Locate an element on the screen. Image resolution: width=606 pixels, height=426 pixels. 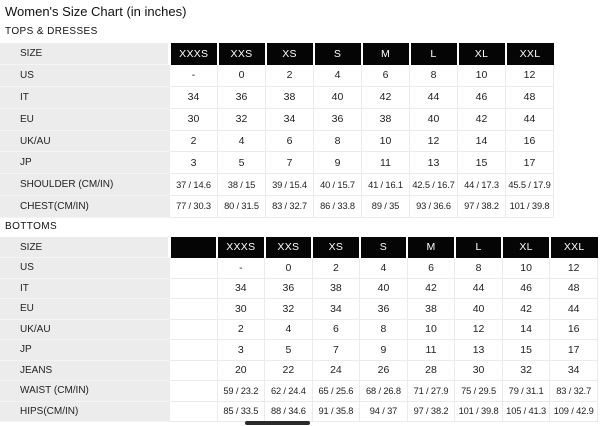
size-value-cell: 39 / 15.4 is located at coordinates (289, 185).